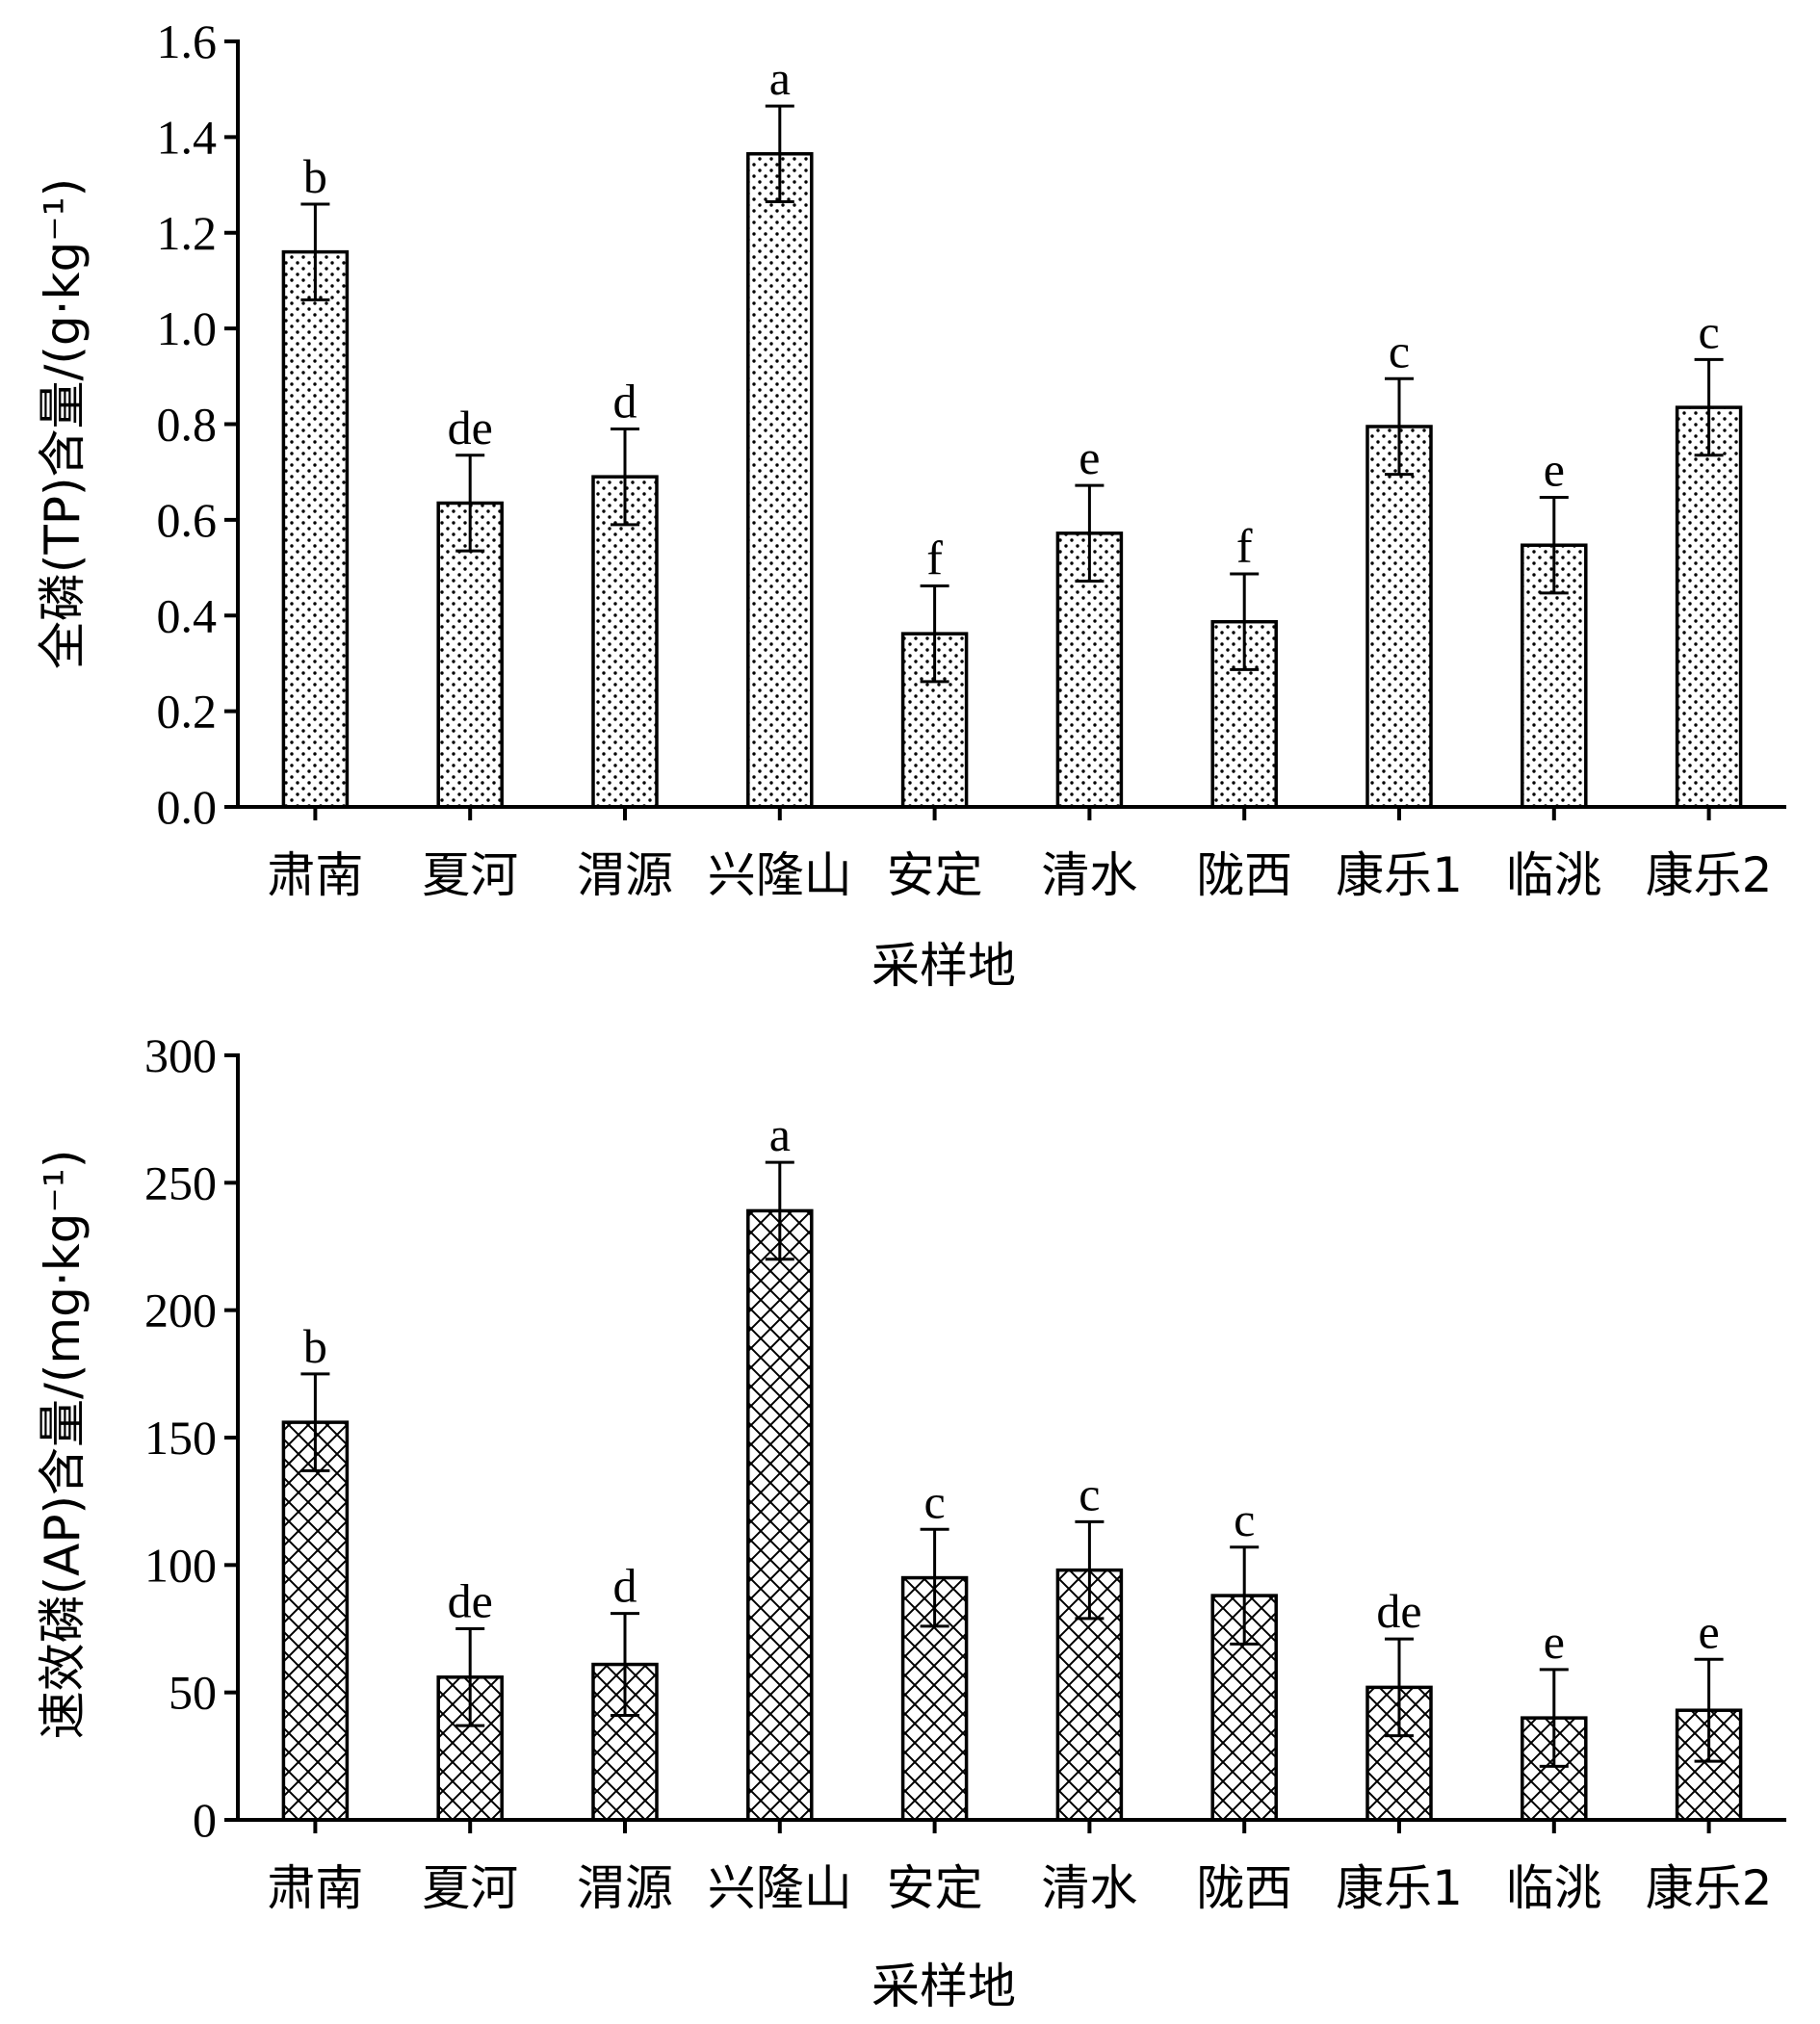 This screenshot has height=2024, width=1820. Describe the element at coordinates (625, 1586) in the screenshot. I see `ap-significance-label: d` at that location.